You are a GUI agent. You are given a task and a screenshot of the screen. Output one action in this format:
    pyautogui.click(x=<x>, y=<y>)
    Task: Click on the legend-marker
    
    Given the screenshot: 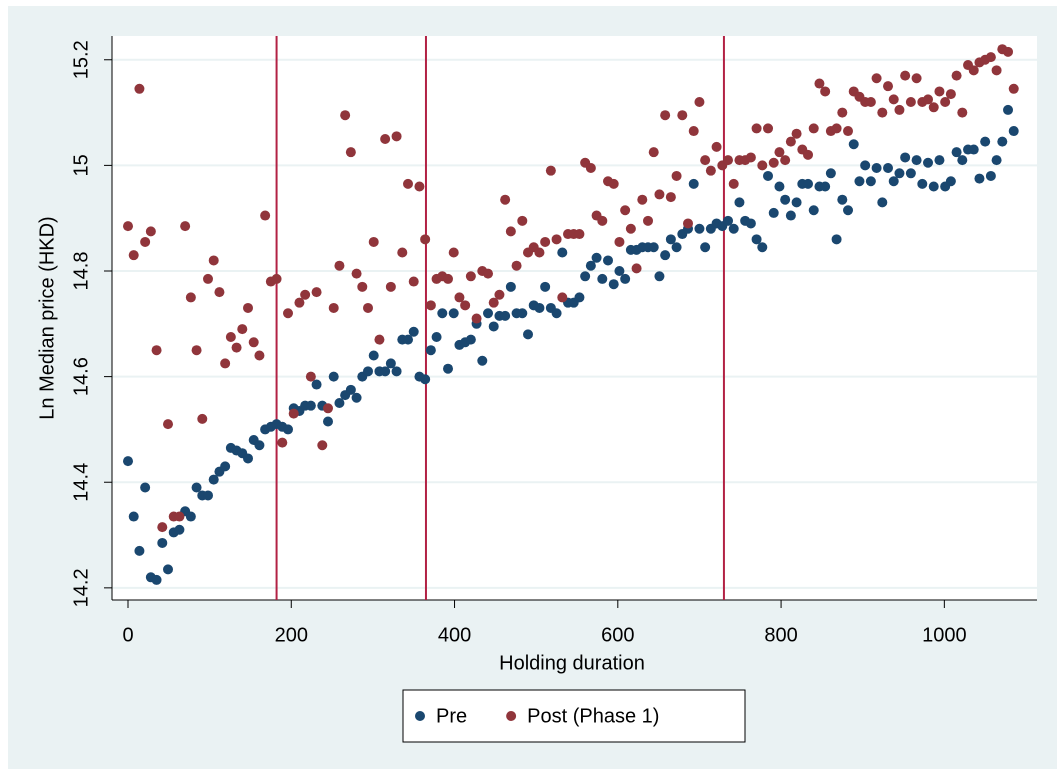 What is the action you would take?
    pyautogui.click(x=420, y=716)
    